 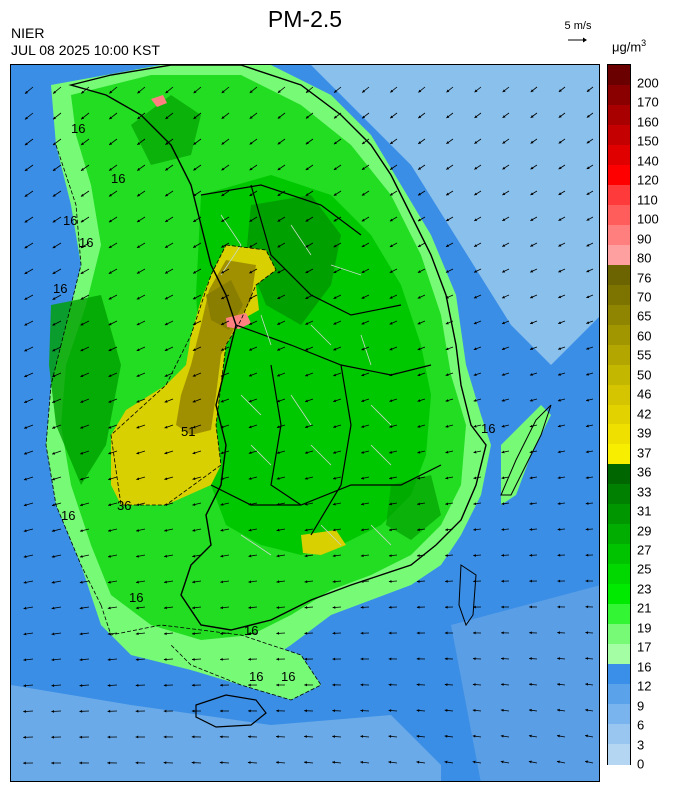 I want to click on colorbar-tick-label: 42, so click(x=644, y=414).